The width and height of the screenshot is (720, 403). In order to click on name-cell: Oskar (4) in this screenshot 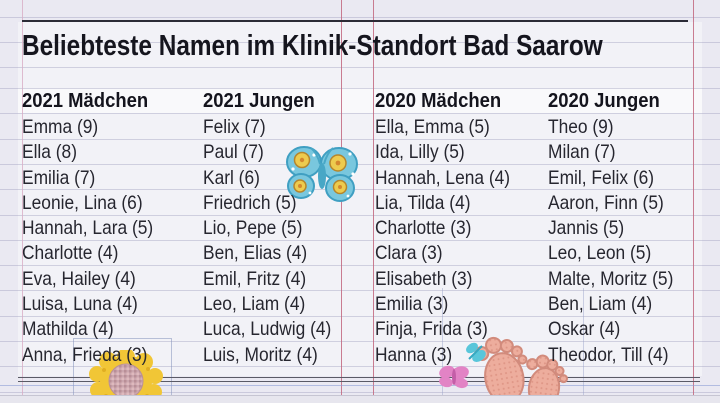, I will do `click(584, 329)`.